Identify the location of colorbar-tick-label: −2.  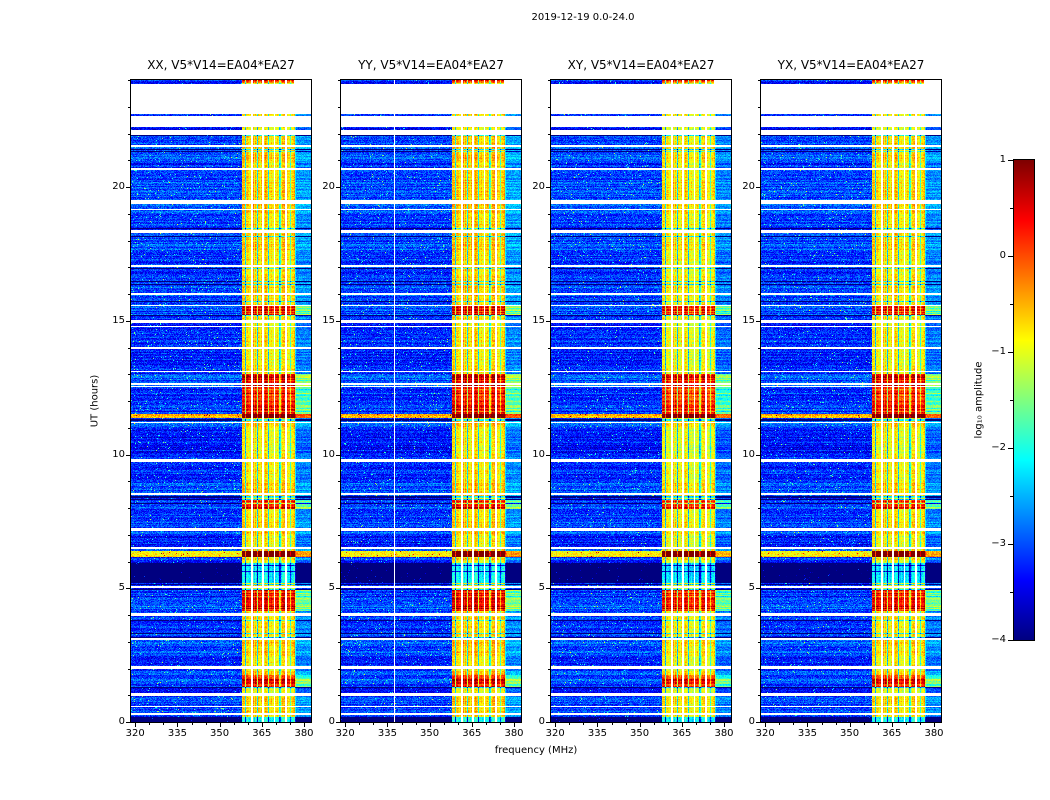
(998, 447).